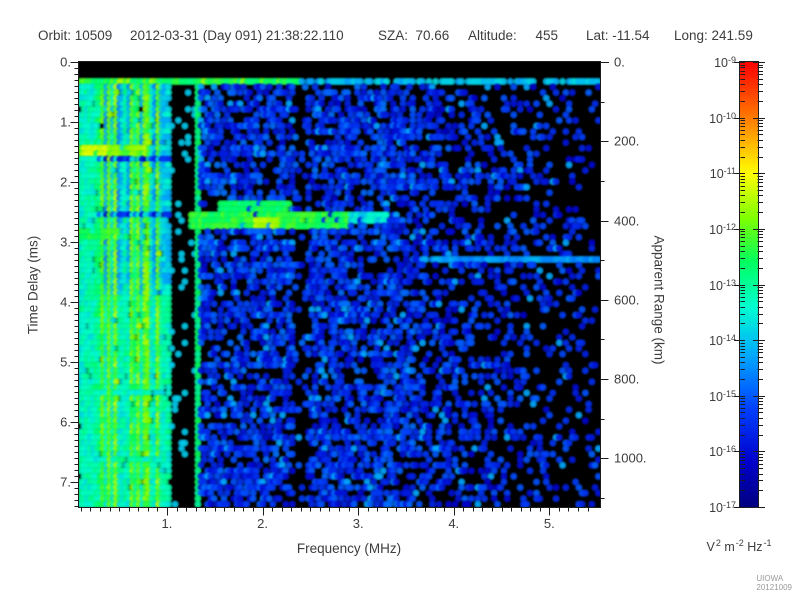 The image size is (800, 600). Describe the element at coordinates (722, 507) in the screenshot. I see `tick-label: 10-17` at that location.